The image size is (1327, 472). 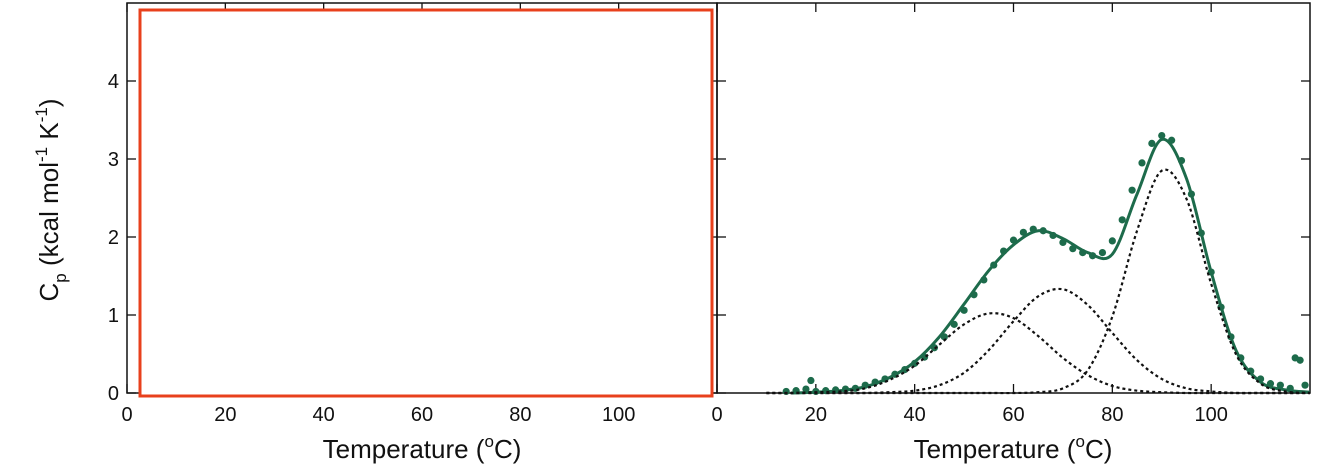 I want to click on y-label-part: C, so click(x=49, y=292).